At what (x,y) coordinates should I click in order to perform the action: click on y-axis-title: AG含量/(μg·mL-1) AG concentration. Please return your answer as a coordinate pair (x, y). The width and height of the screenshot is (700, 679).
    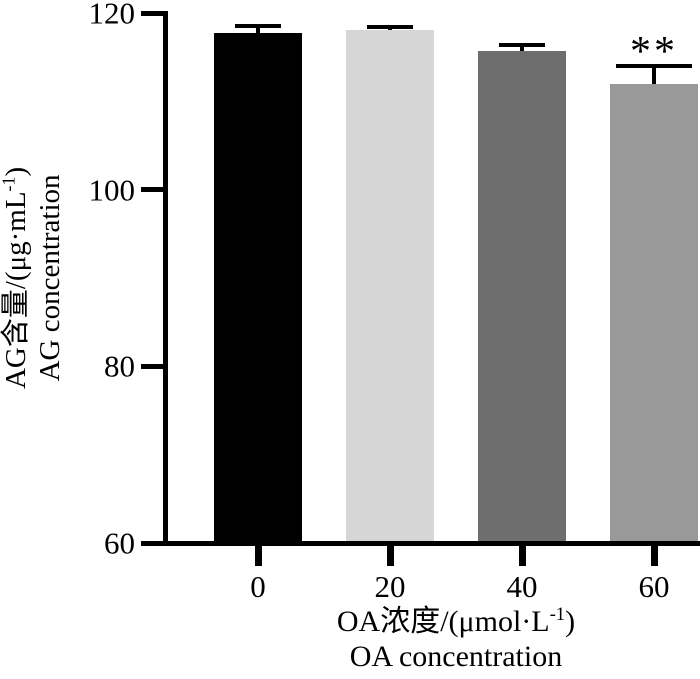
    Looking at the image, I should click on (34, 278).